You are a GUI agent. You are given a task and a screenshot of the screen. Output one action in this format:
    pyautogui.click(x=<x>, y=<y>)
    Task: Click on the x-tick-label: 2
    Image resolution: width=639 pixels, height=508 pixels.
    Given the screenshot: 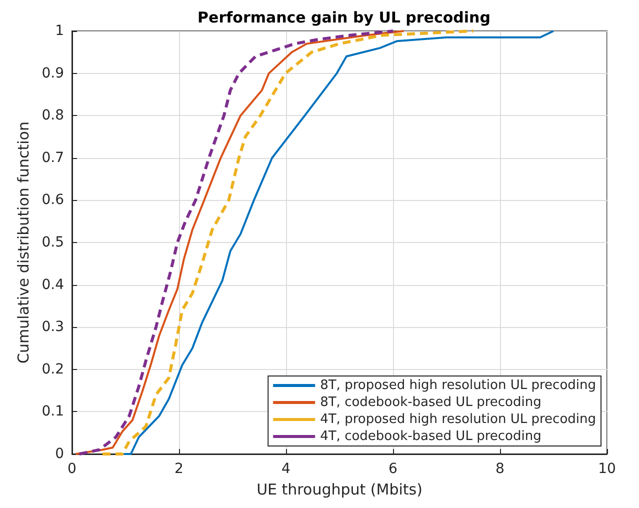 What is the action you would take?
    pyautogui.click(x=179, y=469)
    